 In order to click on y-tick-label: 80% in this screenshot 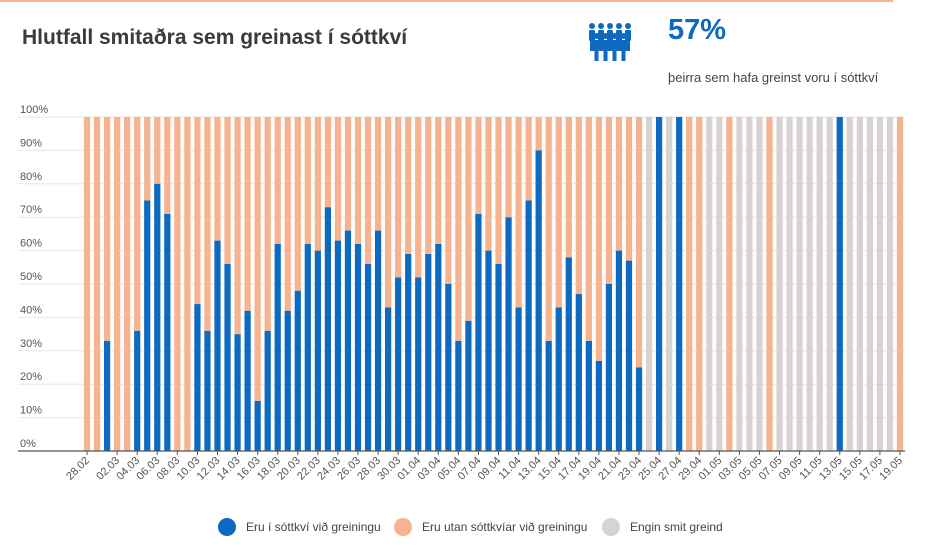, I will do `click(31, 177)`.